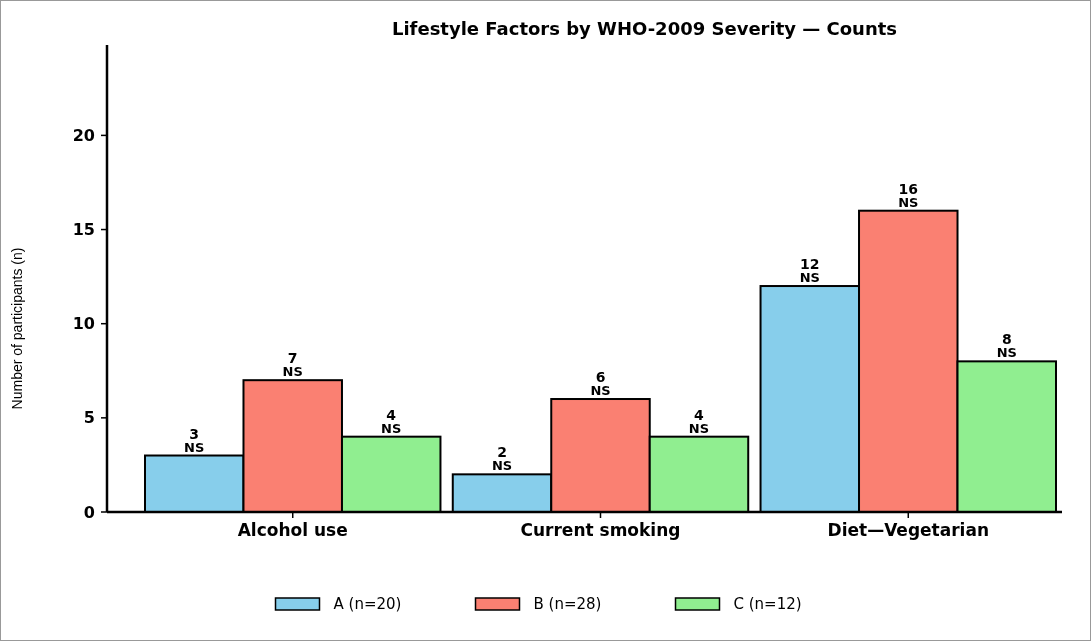  What do you see at coordinates (367, 604) in the screenshot?
I see `legend-label: A (n=20)` at bounding box center [367, 604].